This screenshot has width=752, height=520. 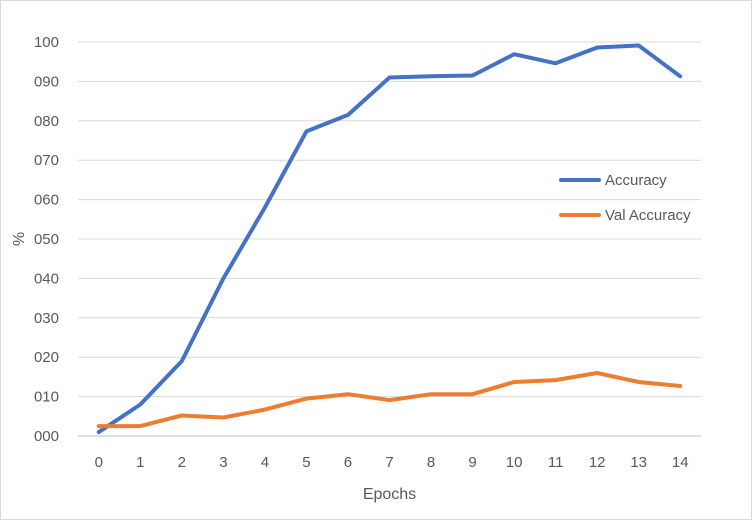 What do you see at coordinates (389, 462) in the screenshot?
I see `x-tick-label: 7` at bounding box center [389, 462].